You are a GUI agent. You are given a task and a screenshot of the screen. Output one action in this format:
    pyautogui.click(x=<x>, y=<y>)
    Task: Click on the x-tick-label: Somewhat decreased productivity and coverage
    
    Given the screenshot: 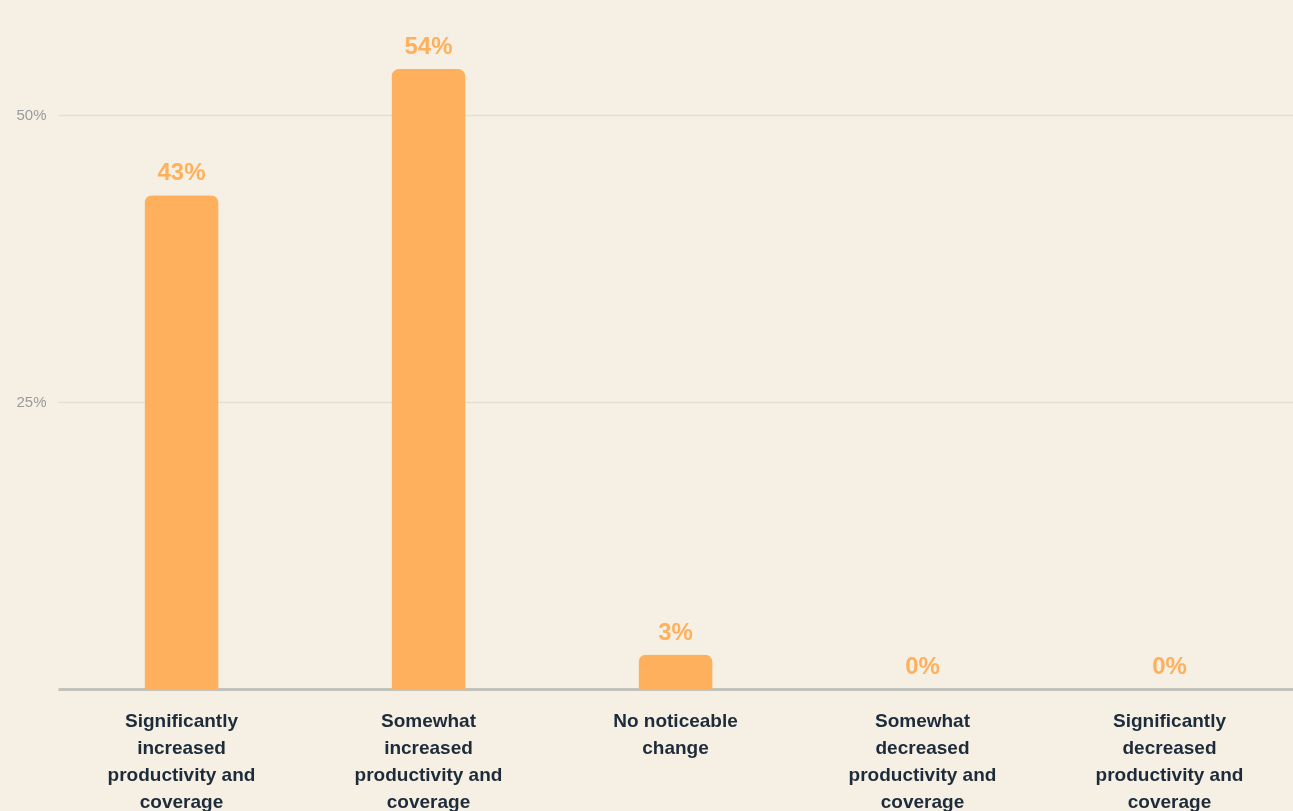 What is the action you would take?
    pyautogui.click(x=922, y=760)
    